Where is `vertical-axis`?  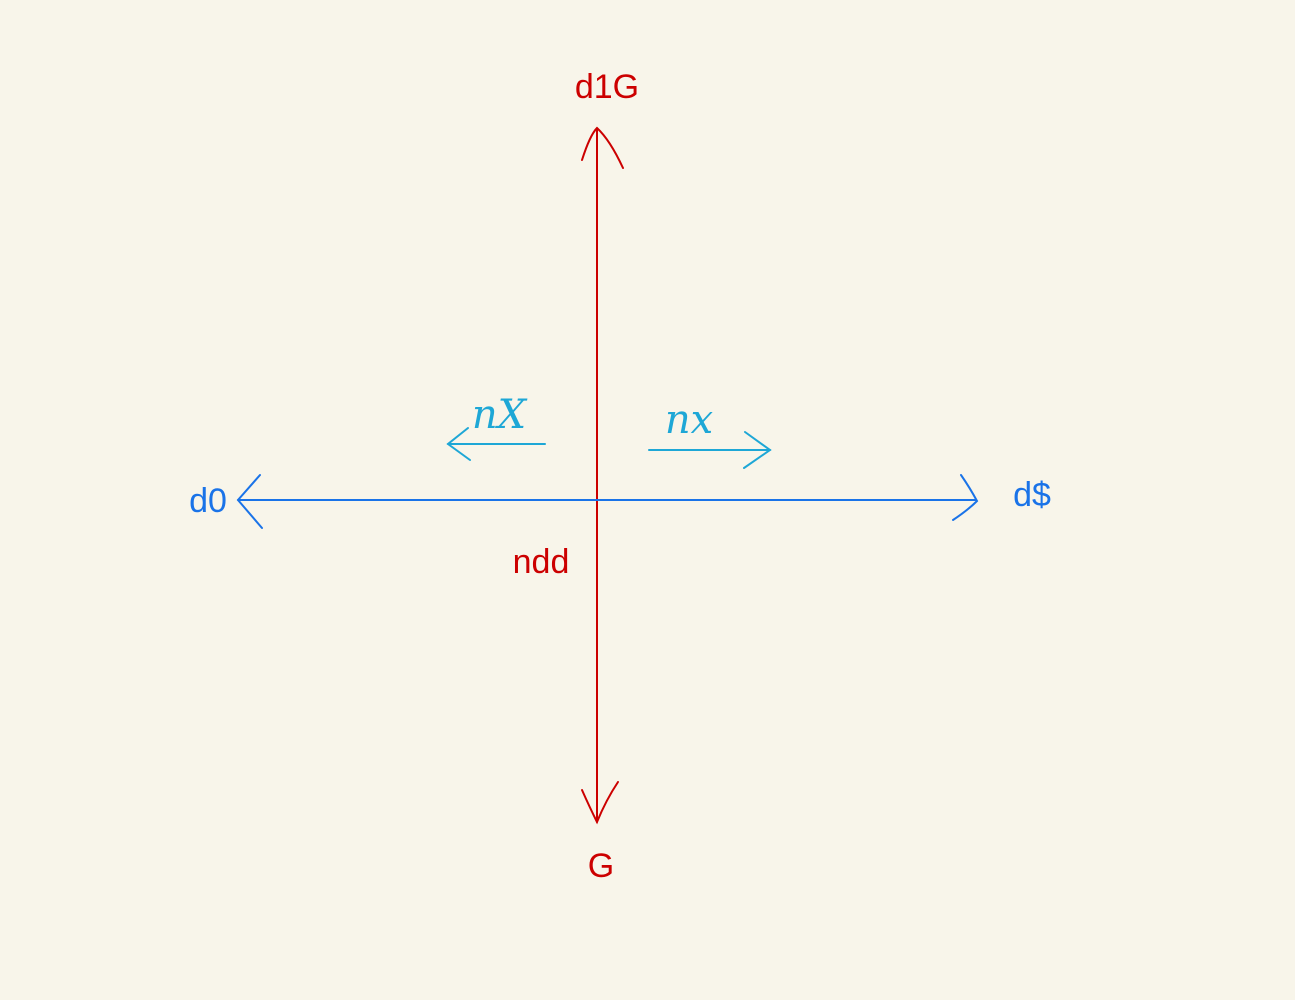
vertical-axis is located at coordinates (602, 475).